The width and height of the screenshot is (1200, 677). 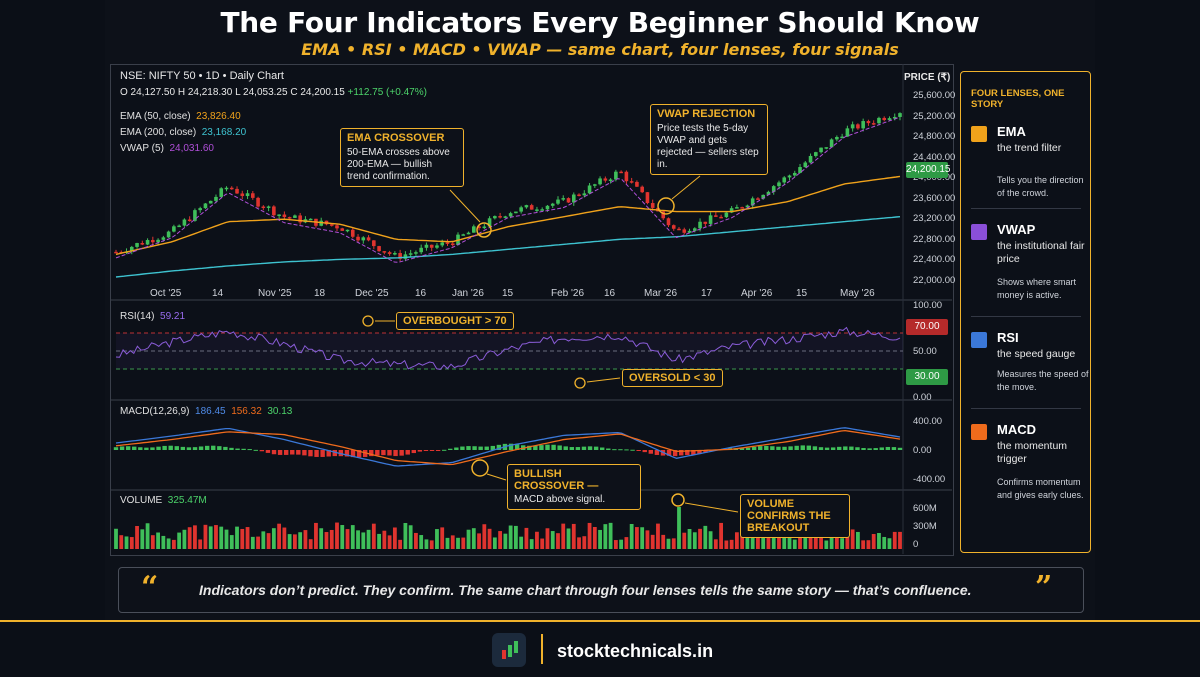 I want to click on rsi-legend: RSI(14) 59.21, so click(x=152, y=316).